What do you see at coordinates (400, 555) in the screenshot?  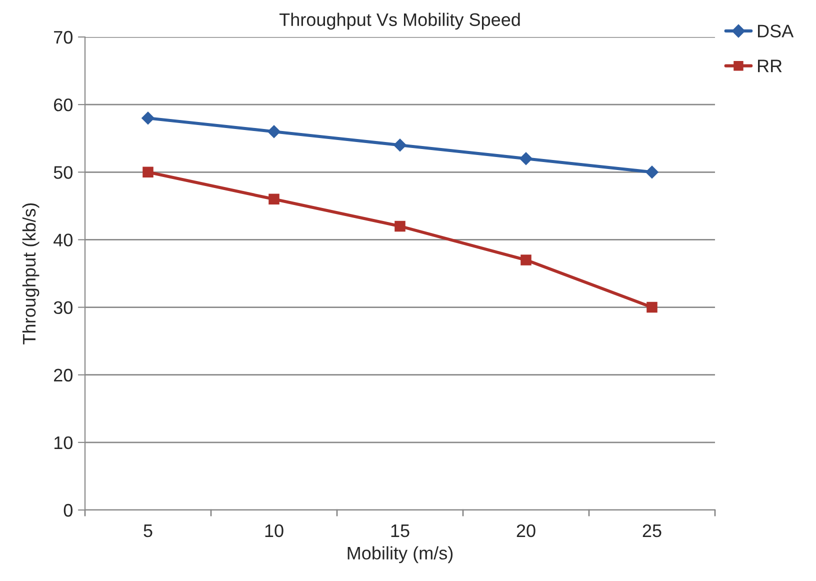 I see `x-axis-title: Mobility (m/s)` at bounding box center [400, 555].